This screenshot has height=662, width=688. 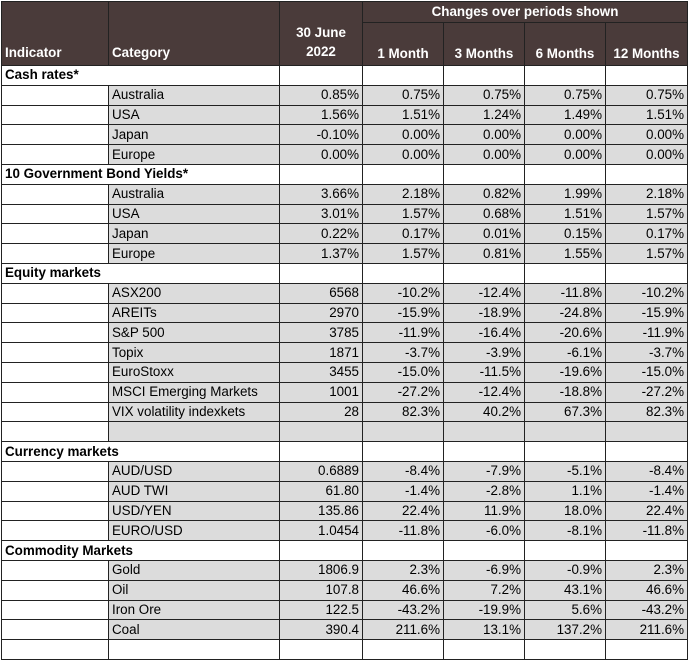 What do you see at coordinates (484, 412) in the screenshot?
I see `change-cell: 40.2%` at bounding box center [484, 412].